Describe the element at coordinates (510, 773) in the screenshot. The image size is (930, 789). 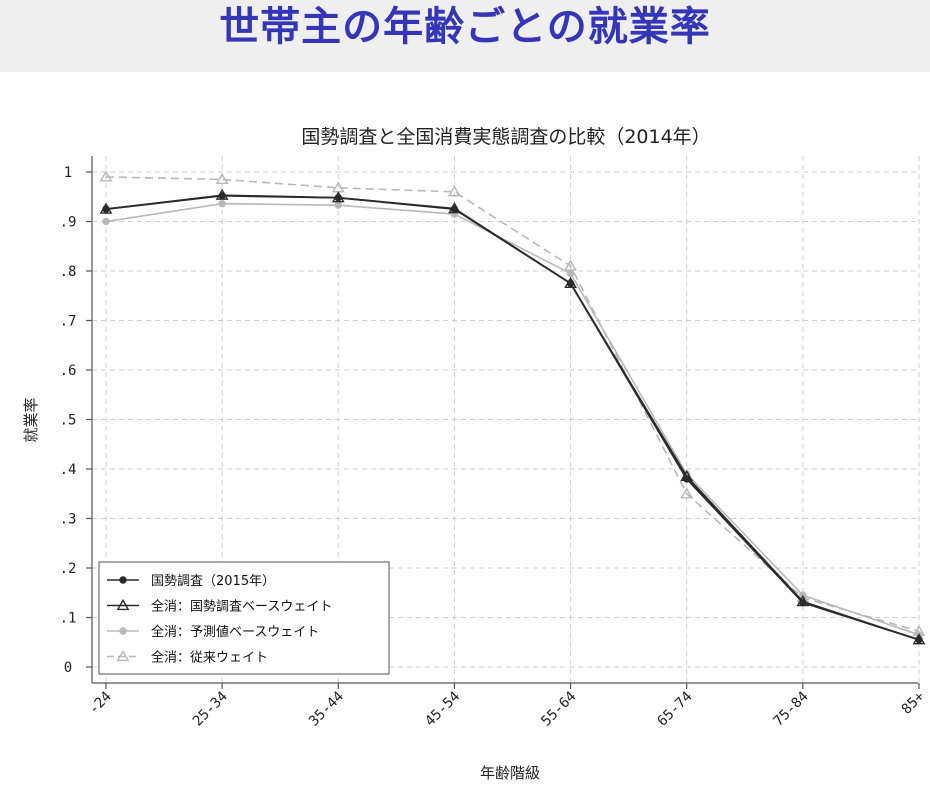
I see `x-axis-title: 年齢階級` at that location.